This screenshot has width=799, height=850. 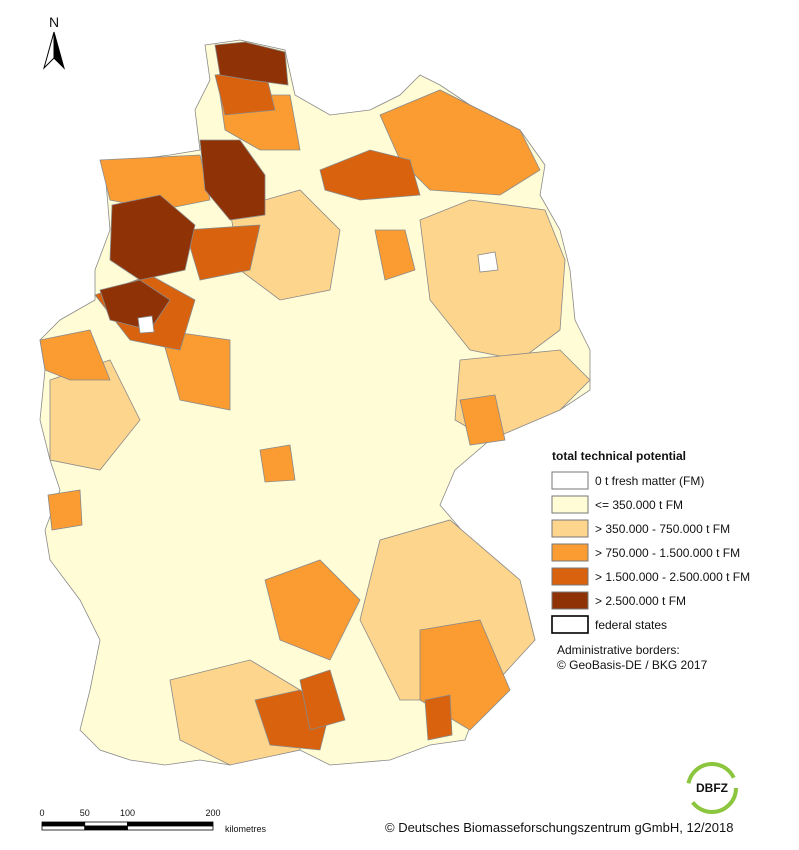 I want to click on note: © GeoBasis-DE / BKG 2017, so click(x=632, y=665).